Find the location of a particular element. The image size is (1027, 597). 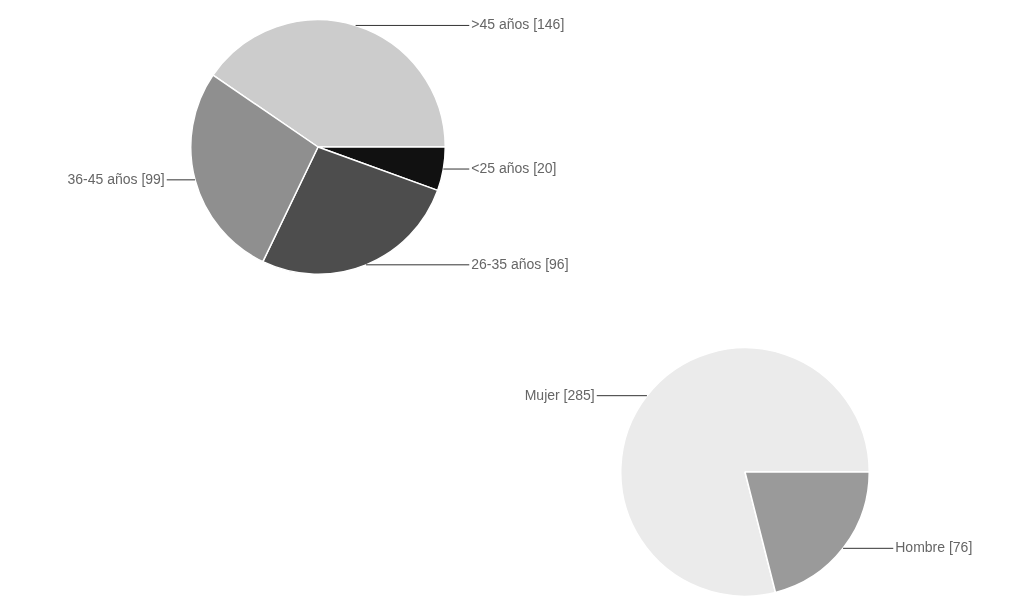

slice-label: Hombre [76] is located at coordinates (934, 547).